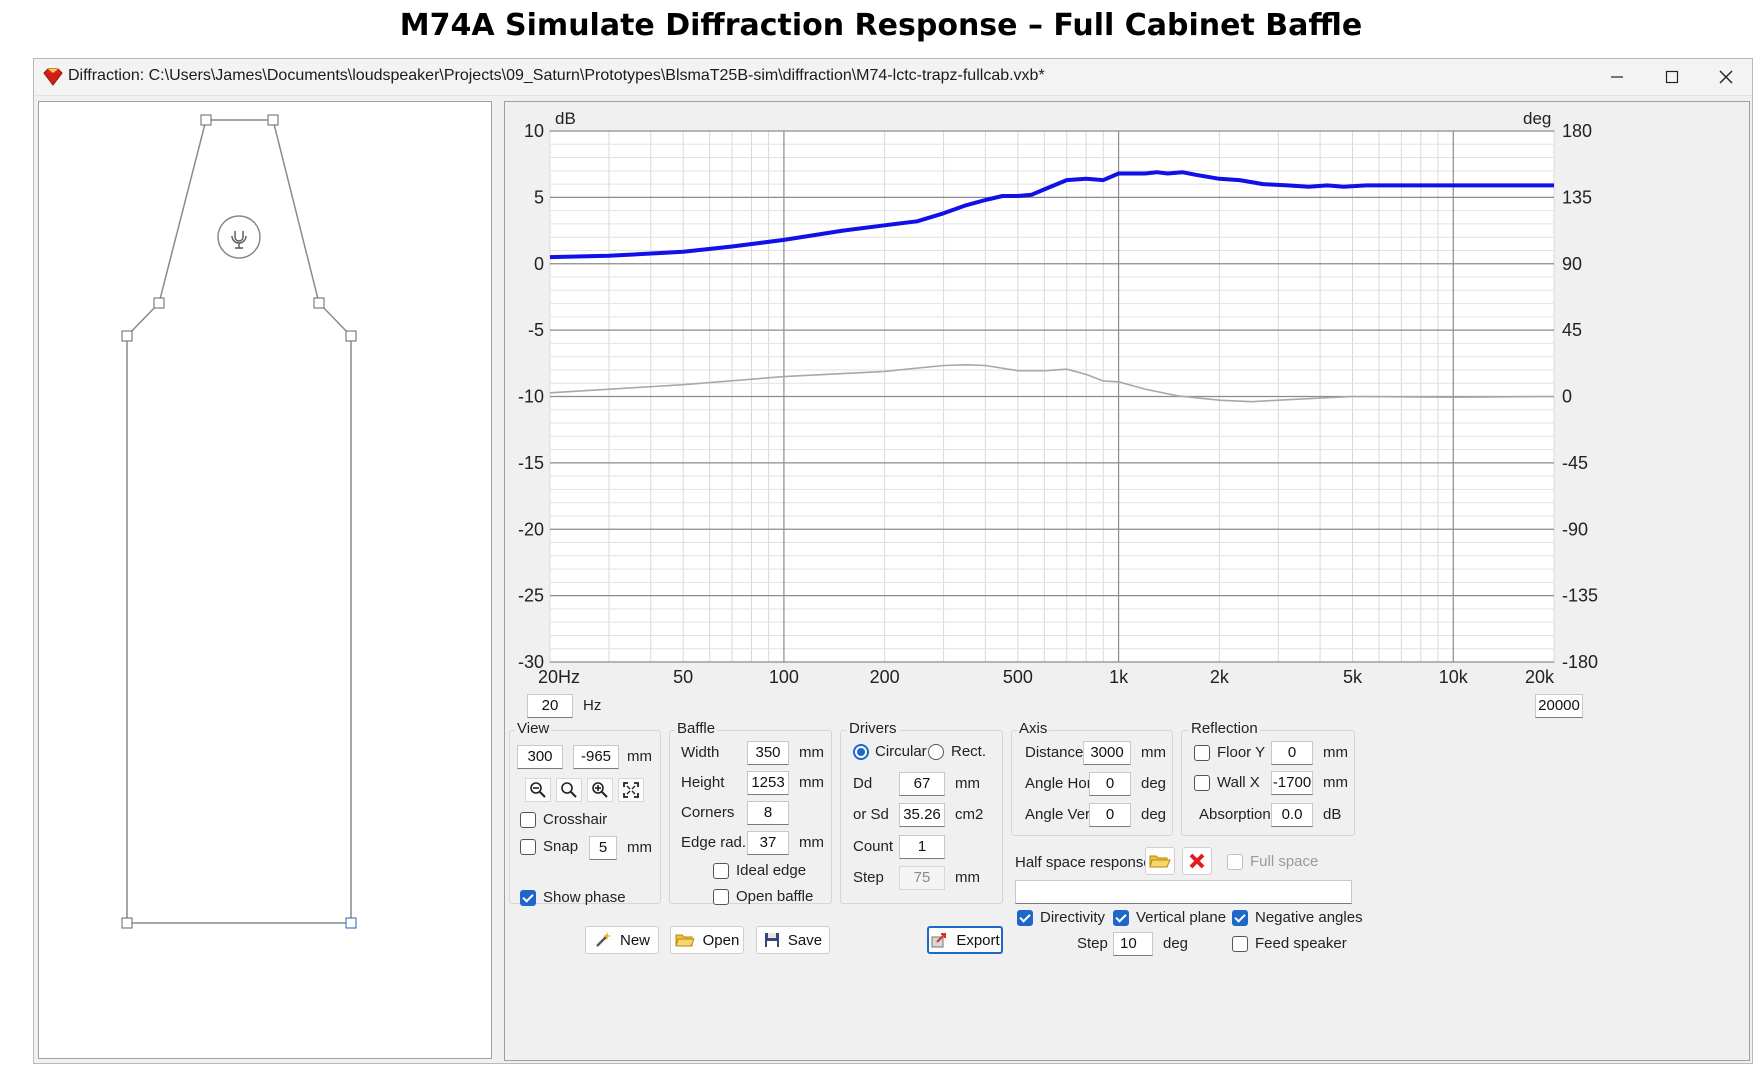 This screenshot has width=1762, height=1066. Describe the element at coordinates (1110, 815) in the screenshot. I see `angle-ver-input: 0` at that location.